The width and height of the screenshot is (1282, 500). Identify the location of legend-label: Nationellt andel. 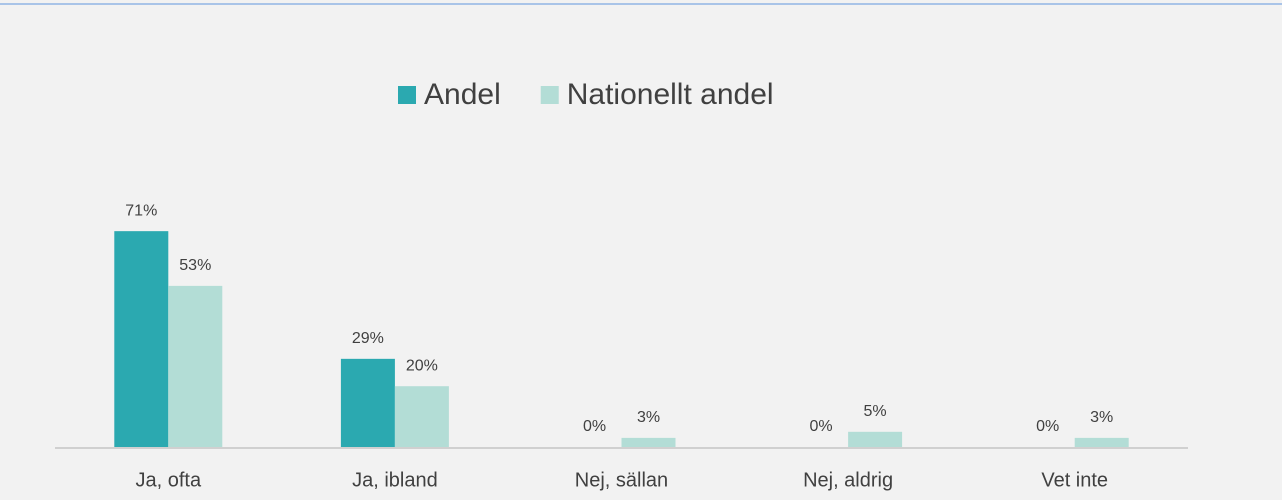
(670, 94).